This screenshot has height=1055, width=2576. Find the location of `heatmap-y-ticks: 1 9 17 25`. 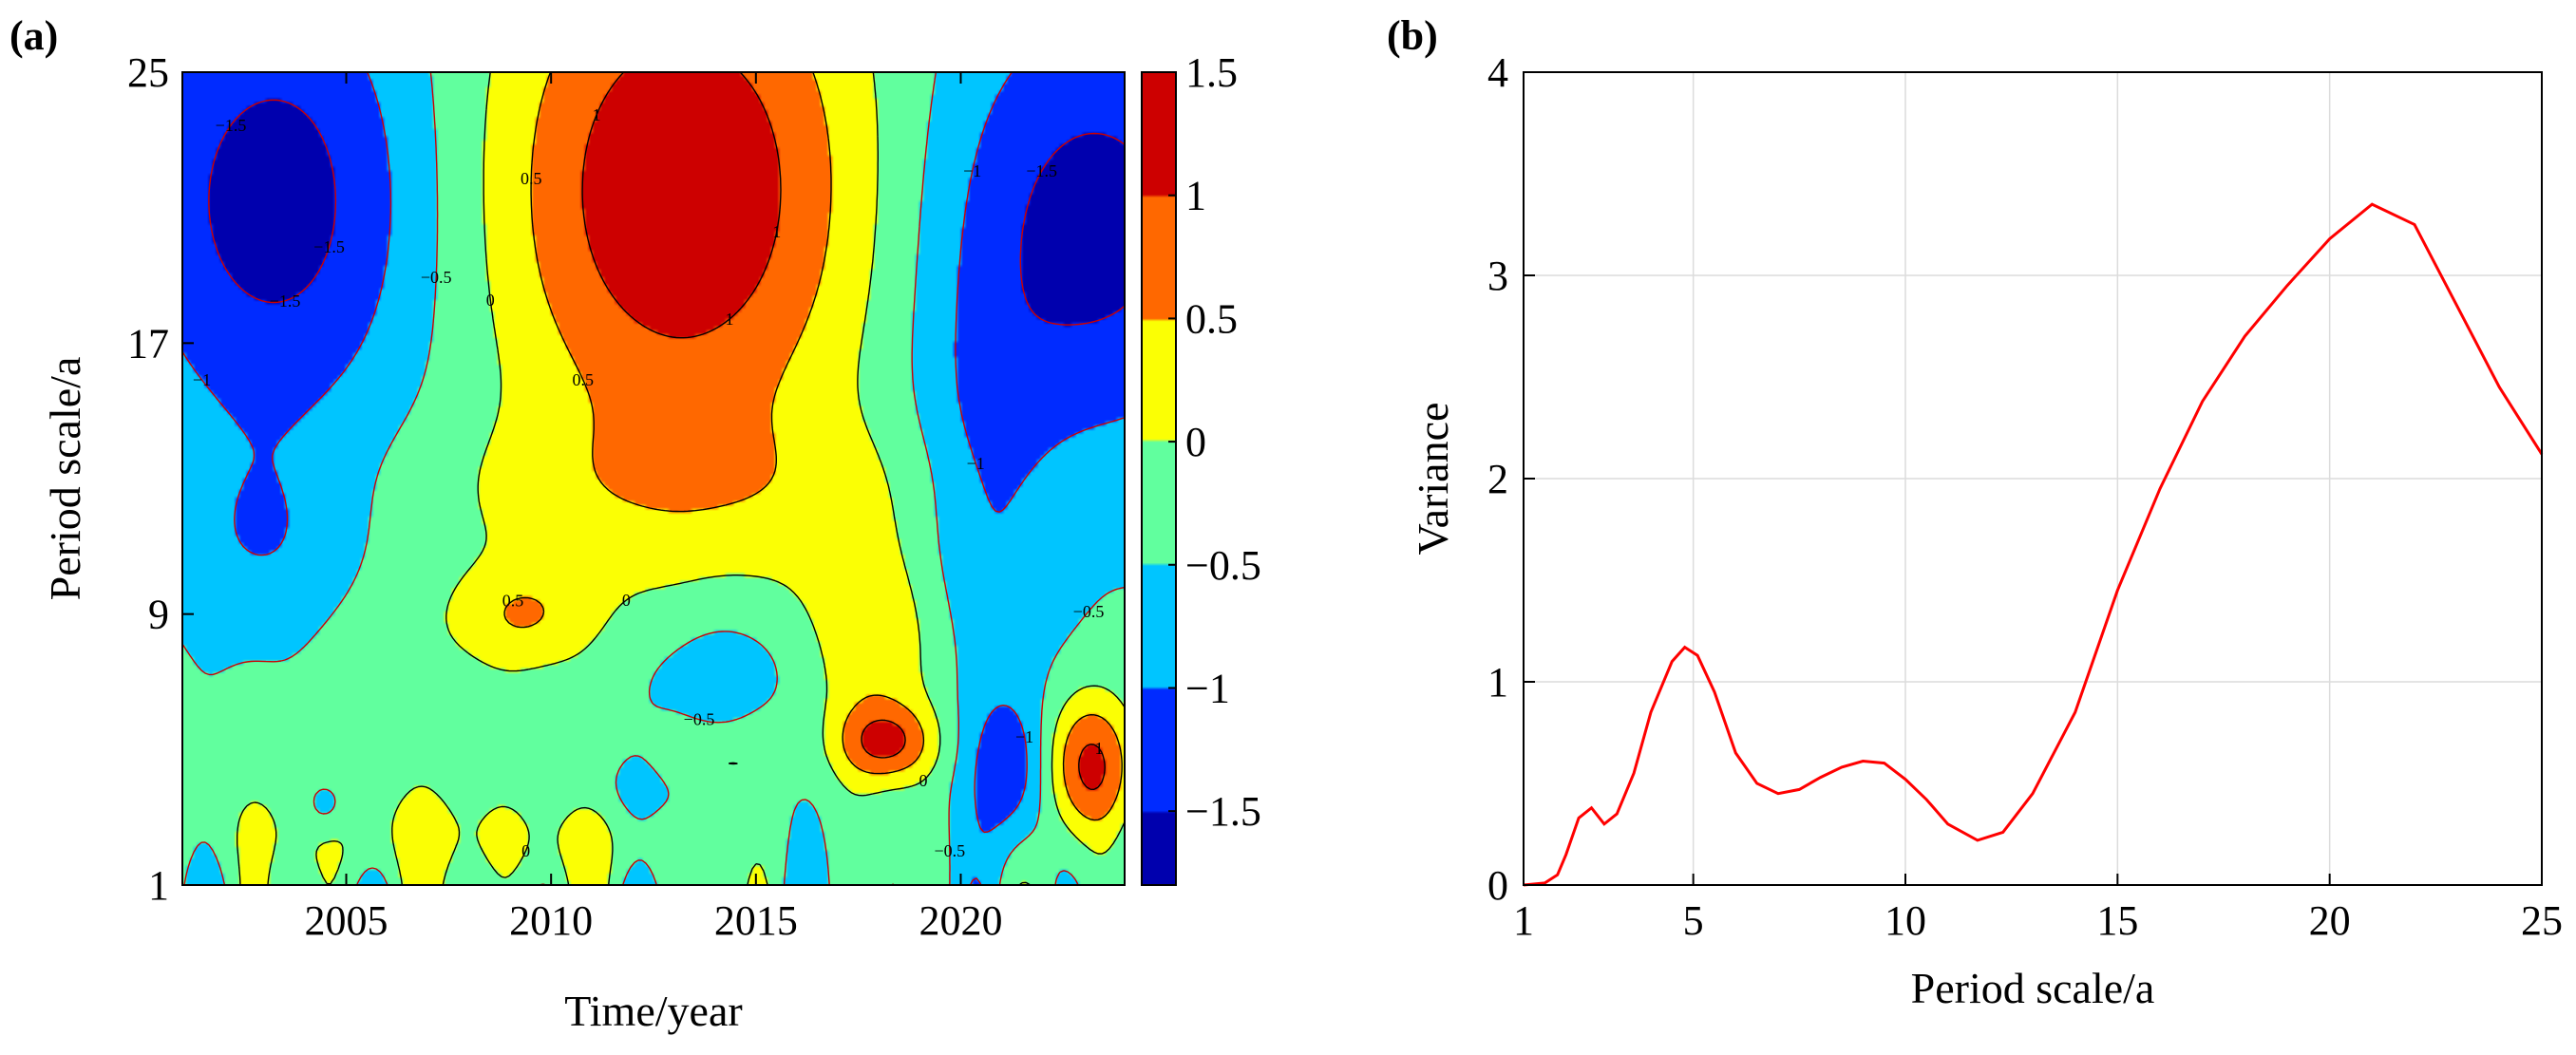

heatmap-y-ticks: 1 9 17 25 is located at coordinates (160, 479).